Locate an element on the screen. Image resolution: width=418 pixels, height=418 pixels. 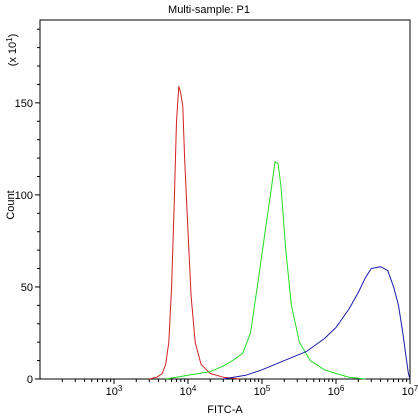
svg-text: (x 101) is located at coordinates (12, 50).